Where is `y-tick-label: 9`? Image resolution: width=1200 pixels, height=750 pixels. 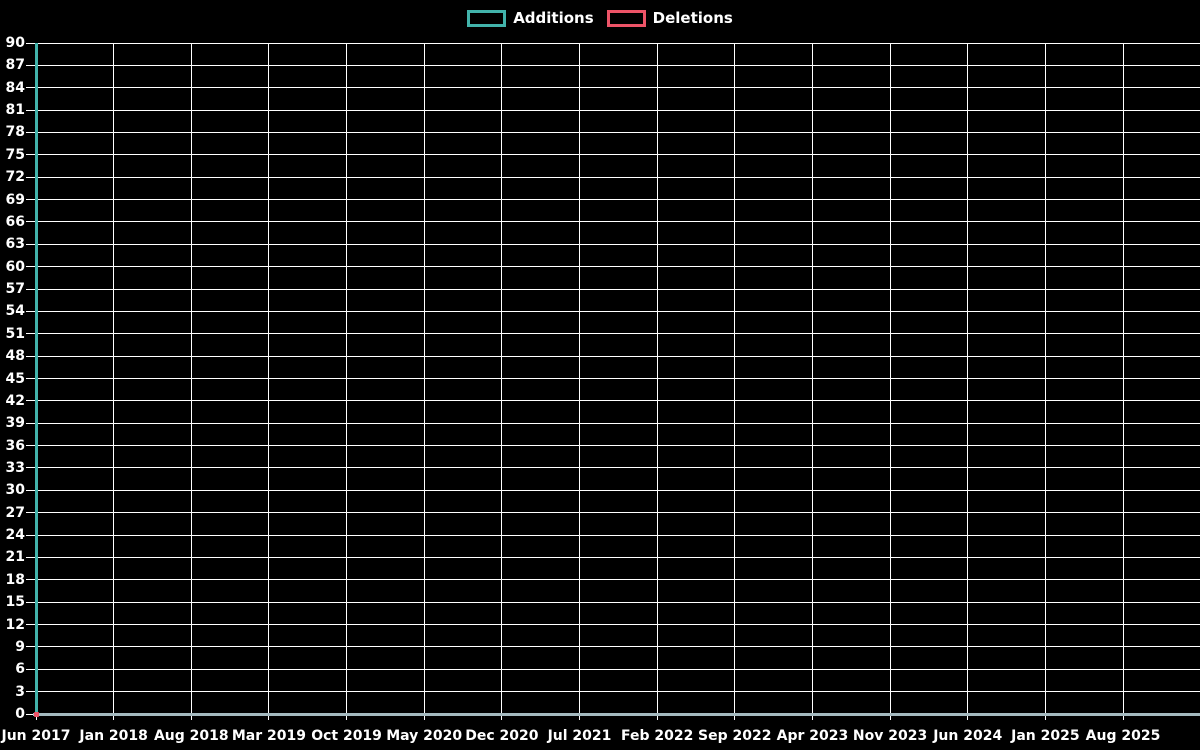 y-tick-label: 9 is located at coordinates (20, 646).